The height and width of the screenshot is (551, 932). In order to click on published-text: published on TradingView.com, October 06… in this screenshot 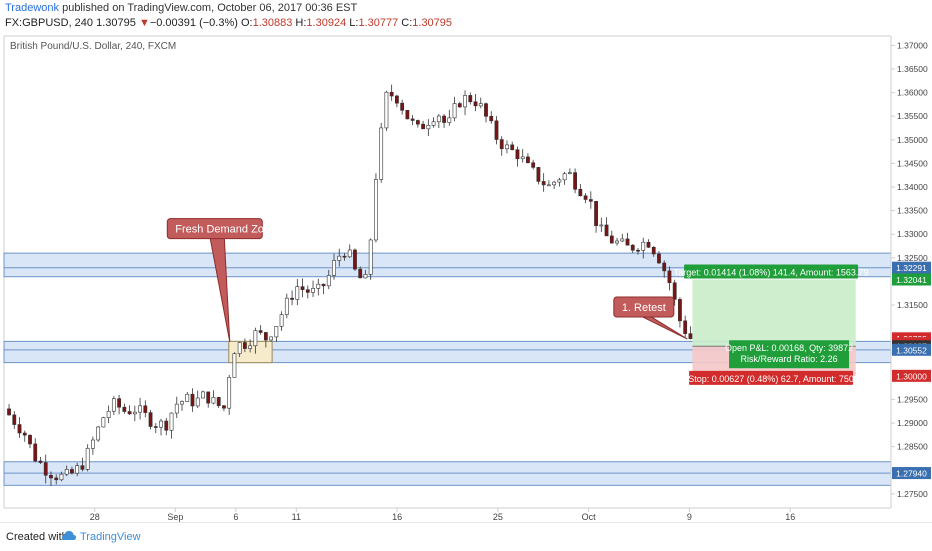, I will do `click(210, 8)`.